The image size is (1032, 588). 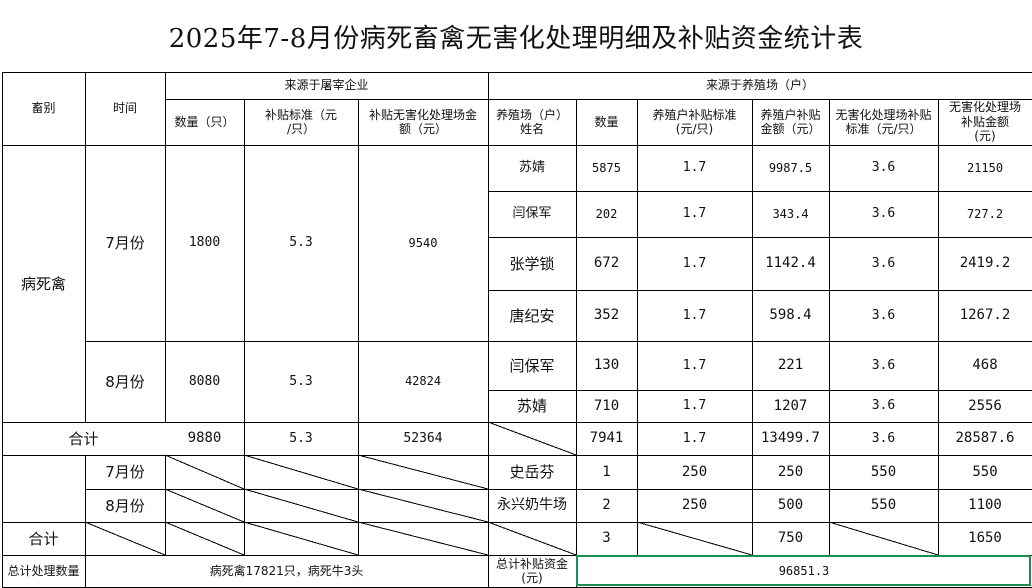 I want to click on farm-qty: 130, so click(x=606, y=365).